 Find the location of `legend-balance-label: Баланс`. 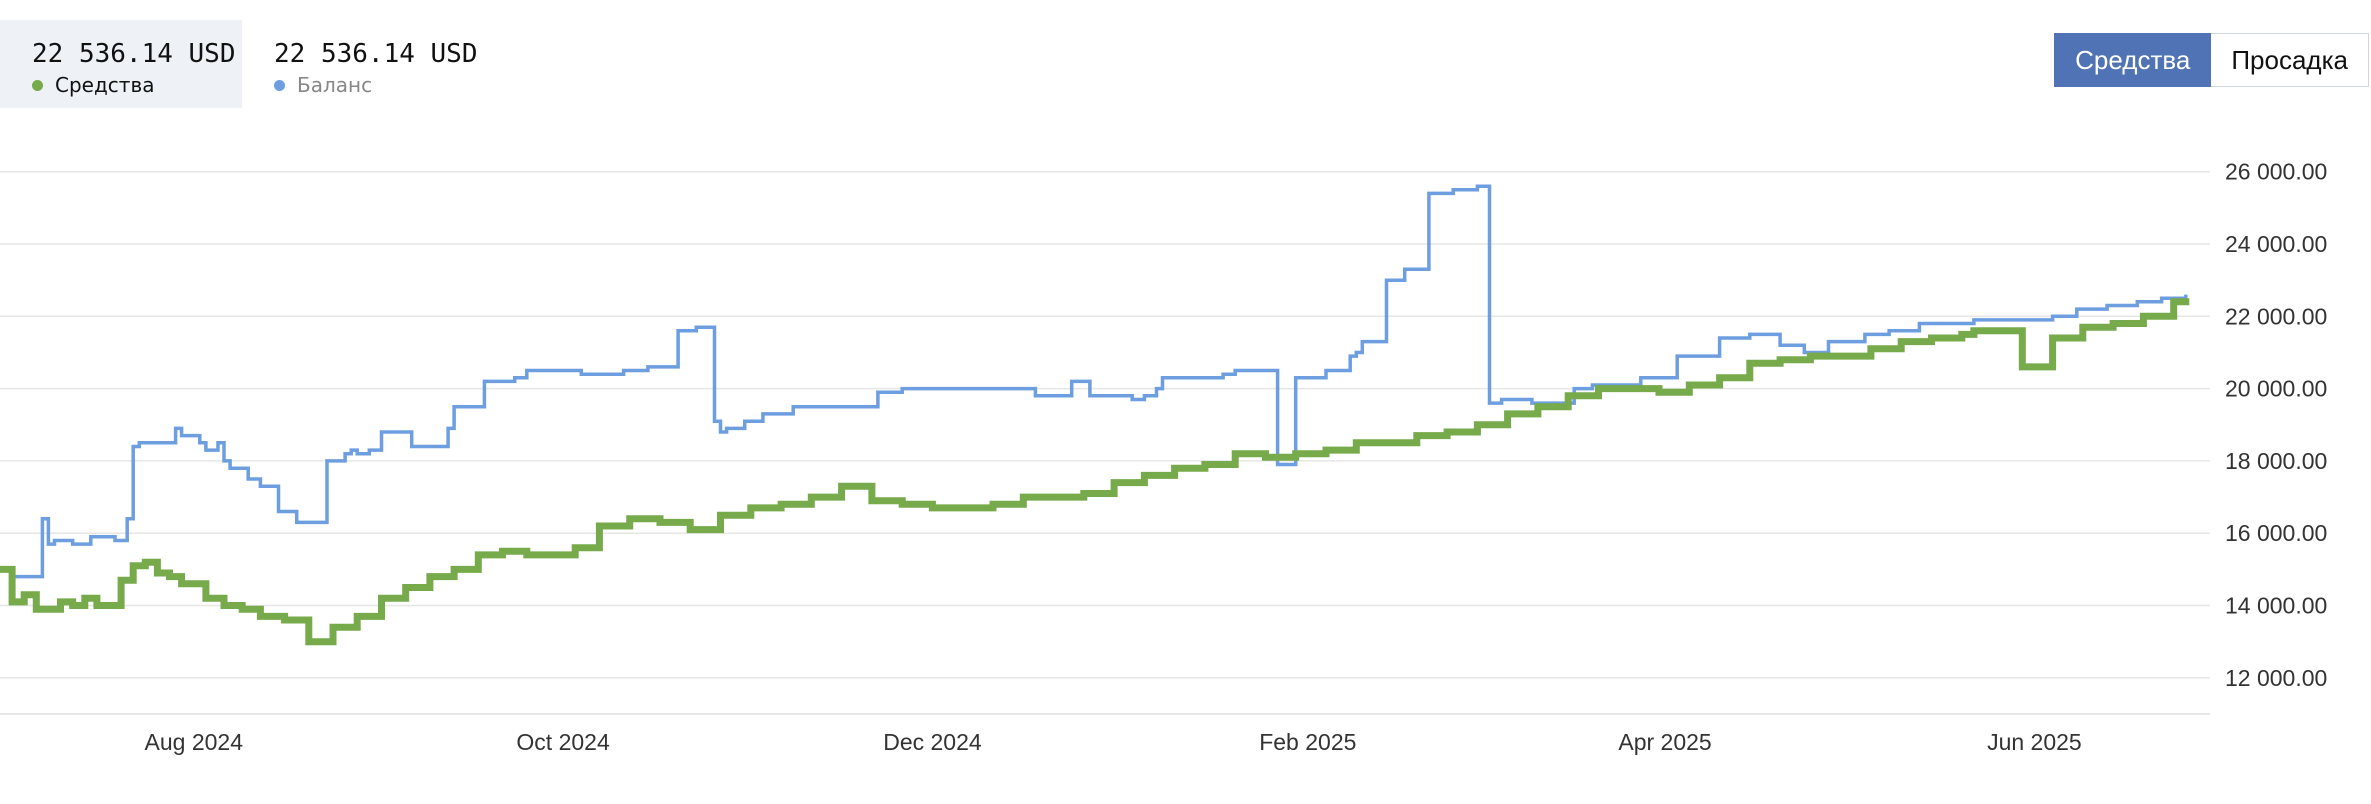

legend-balance-label: Баланс is located at coordinates (335, 85).